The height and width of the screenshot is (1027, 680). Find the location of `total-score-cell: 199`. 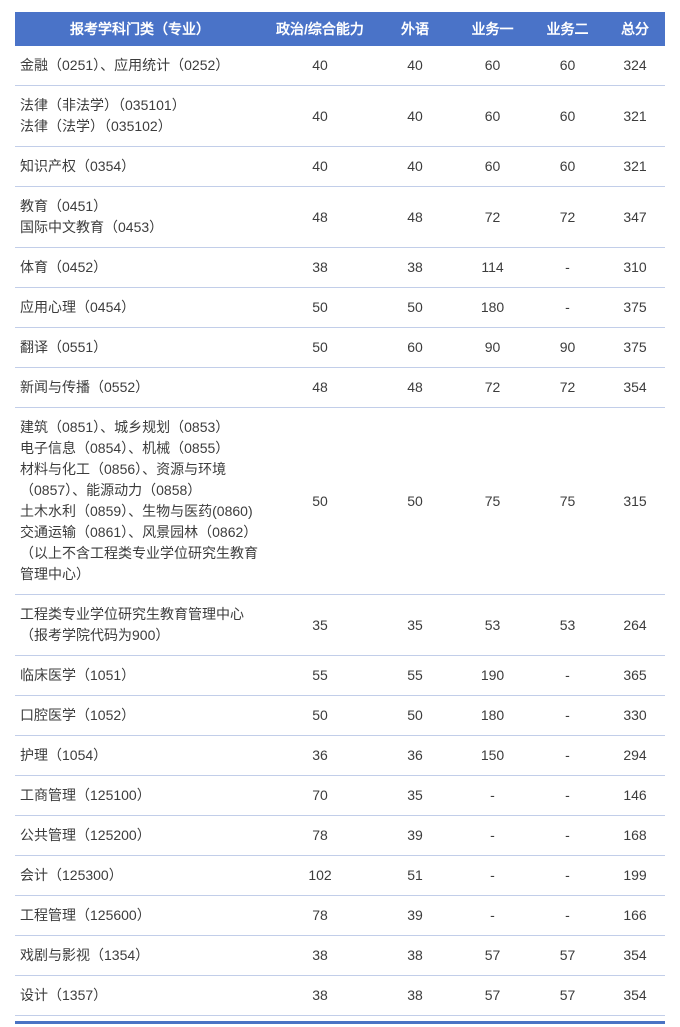

total-score-cell: 199 is located at coordinates (635, 875).